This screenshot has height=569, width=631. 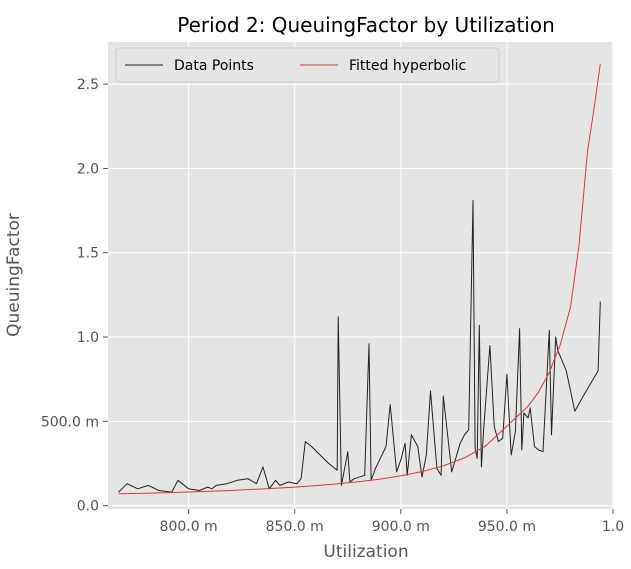 What do you see at coordinates (401, 527) in the screenshot?
I see `x-tick-label: 900.0 m` at bounding box center [401, 527].